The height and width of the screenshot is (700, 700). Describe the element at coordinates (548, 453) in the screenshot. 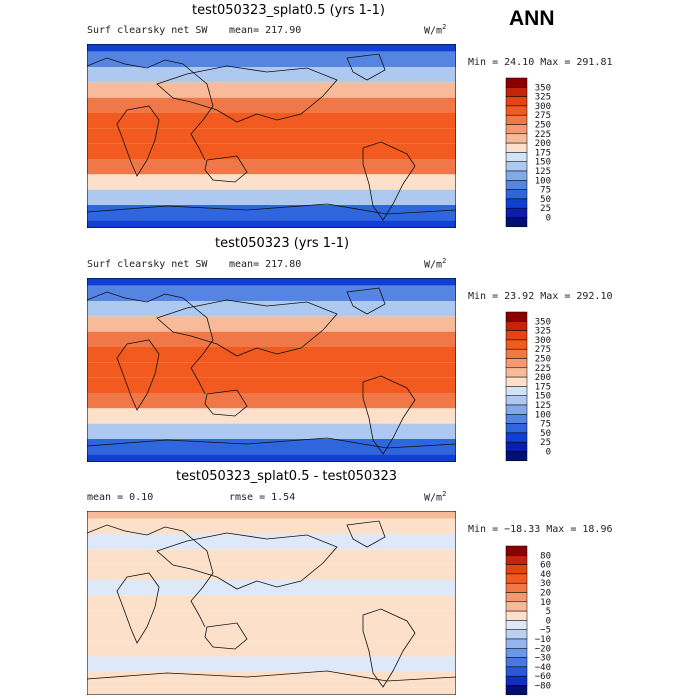

I see `colorbar-label-14: 0` at that location.